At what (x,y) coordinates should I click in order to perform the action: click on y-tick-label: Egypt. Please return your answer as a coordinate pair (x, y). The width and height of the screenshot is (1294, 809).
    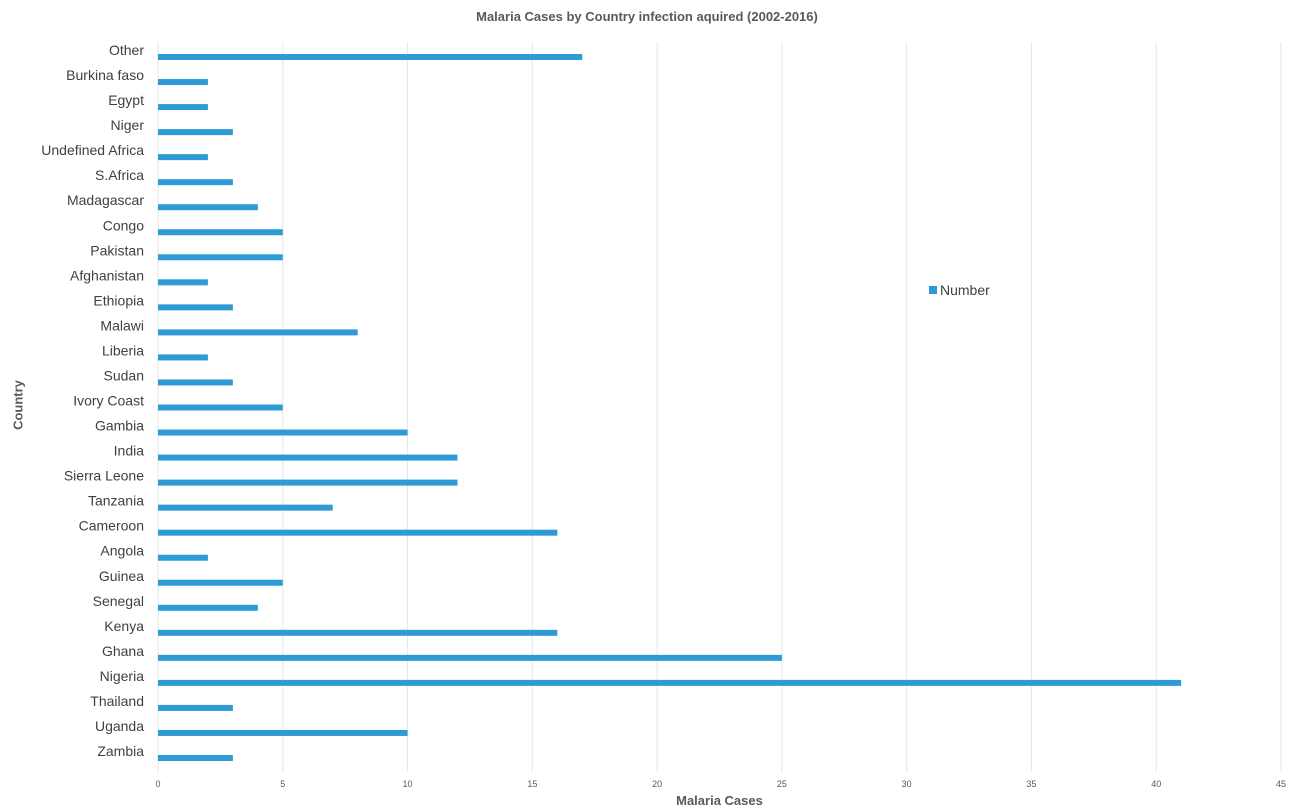
    Looking at the image, I should click on (126, 100).